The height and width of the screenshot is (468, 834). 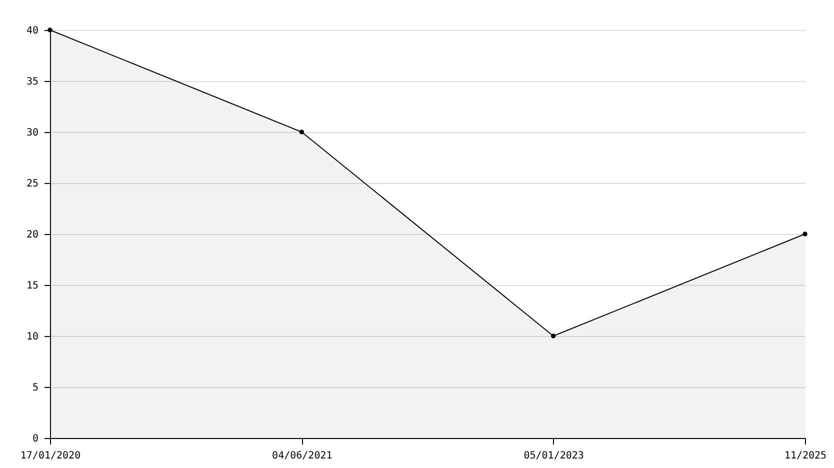 What do you see at coordinates (554, 456) in the screenshot?
I see `x-tick-label: 05/01/2023` at bounding box center [554, 456].